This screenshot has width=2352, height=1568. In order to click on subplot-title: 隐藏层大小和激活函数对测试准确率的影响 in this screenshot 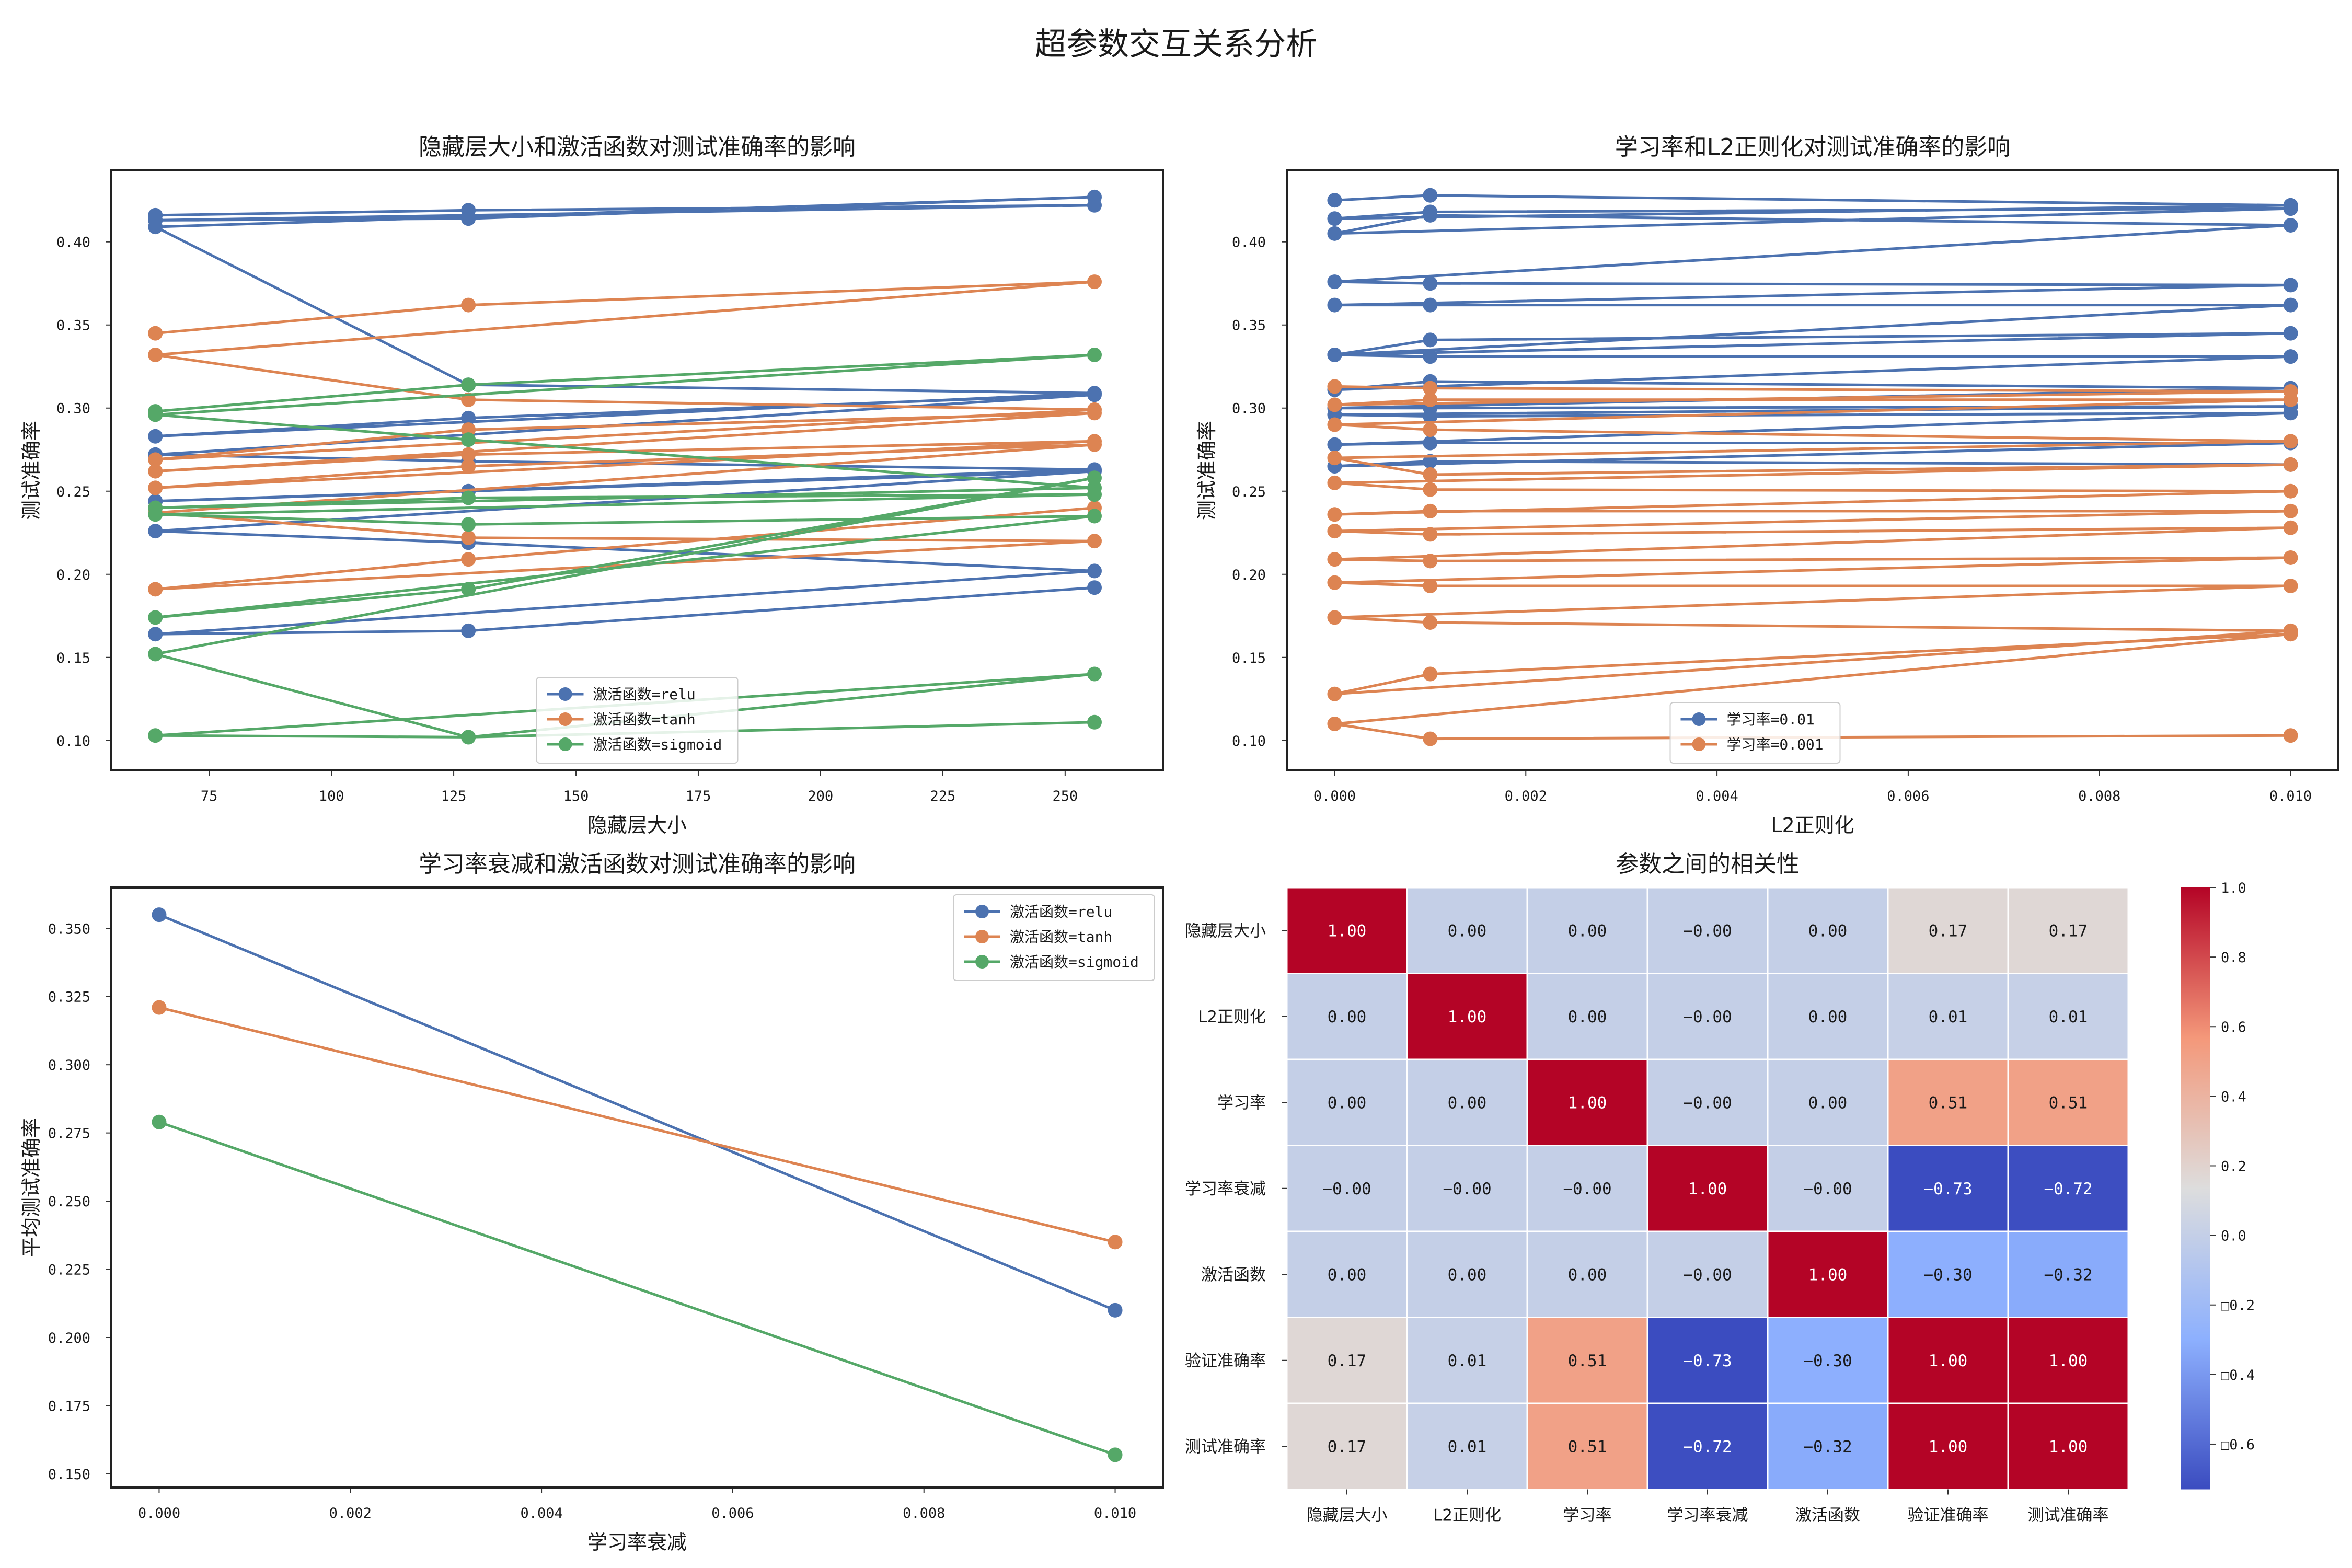, I will do `click(637, 147)`.